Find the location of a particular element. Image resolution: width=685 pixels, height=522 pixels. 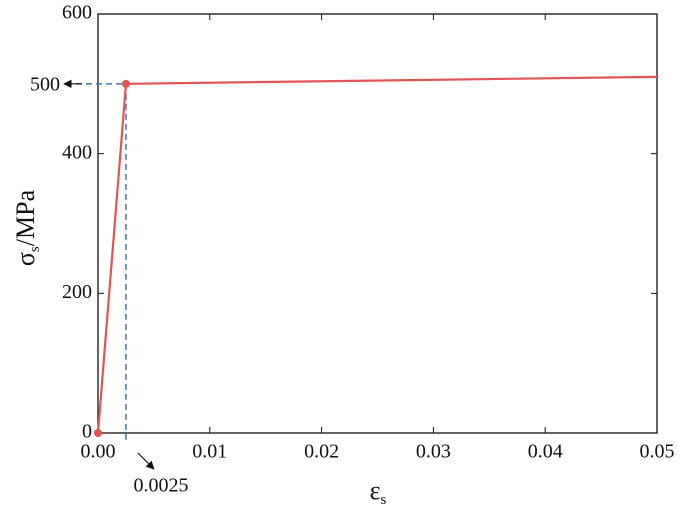

y-tick-label: 200 is located at coordinates (77, 292).